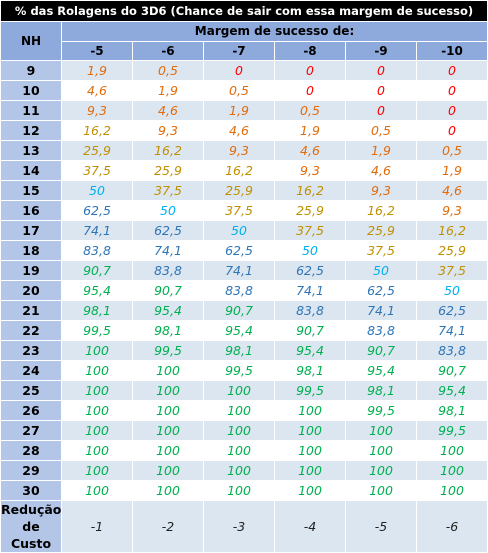  What do you see at coordinates (97, 50) in the screenshot?
I see `margin-column-header: -5` at bounding box center [97, 50].